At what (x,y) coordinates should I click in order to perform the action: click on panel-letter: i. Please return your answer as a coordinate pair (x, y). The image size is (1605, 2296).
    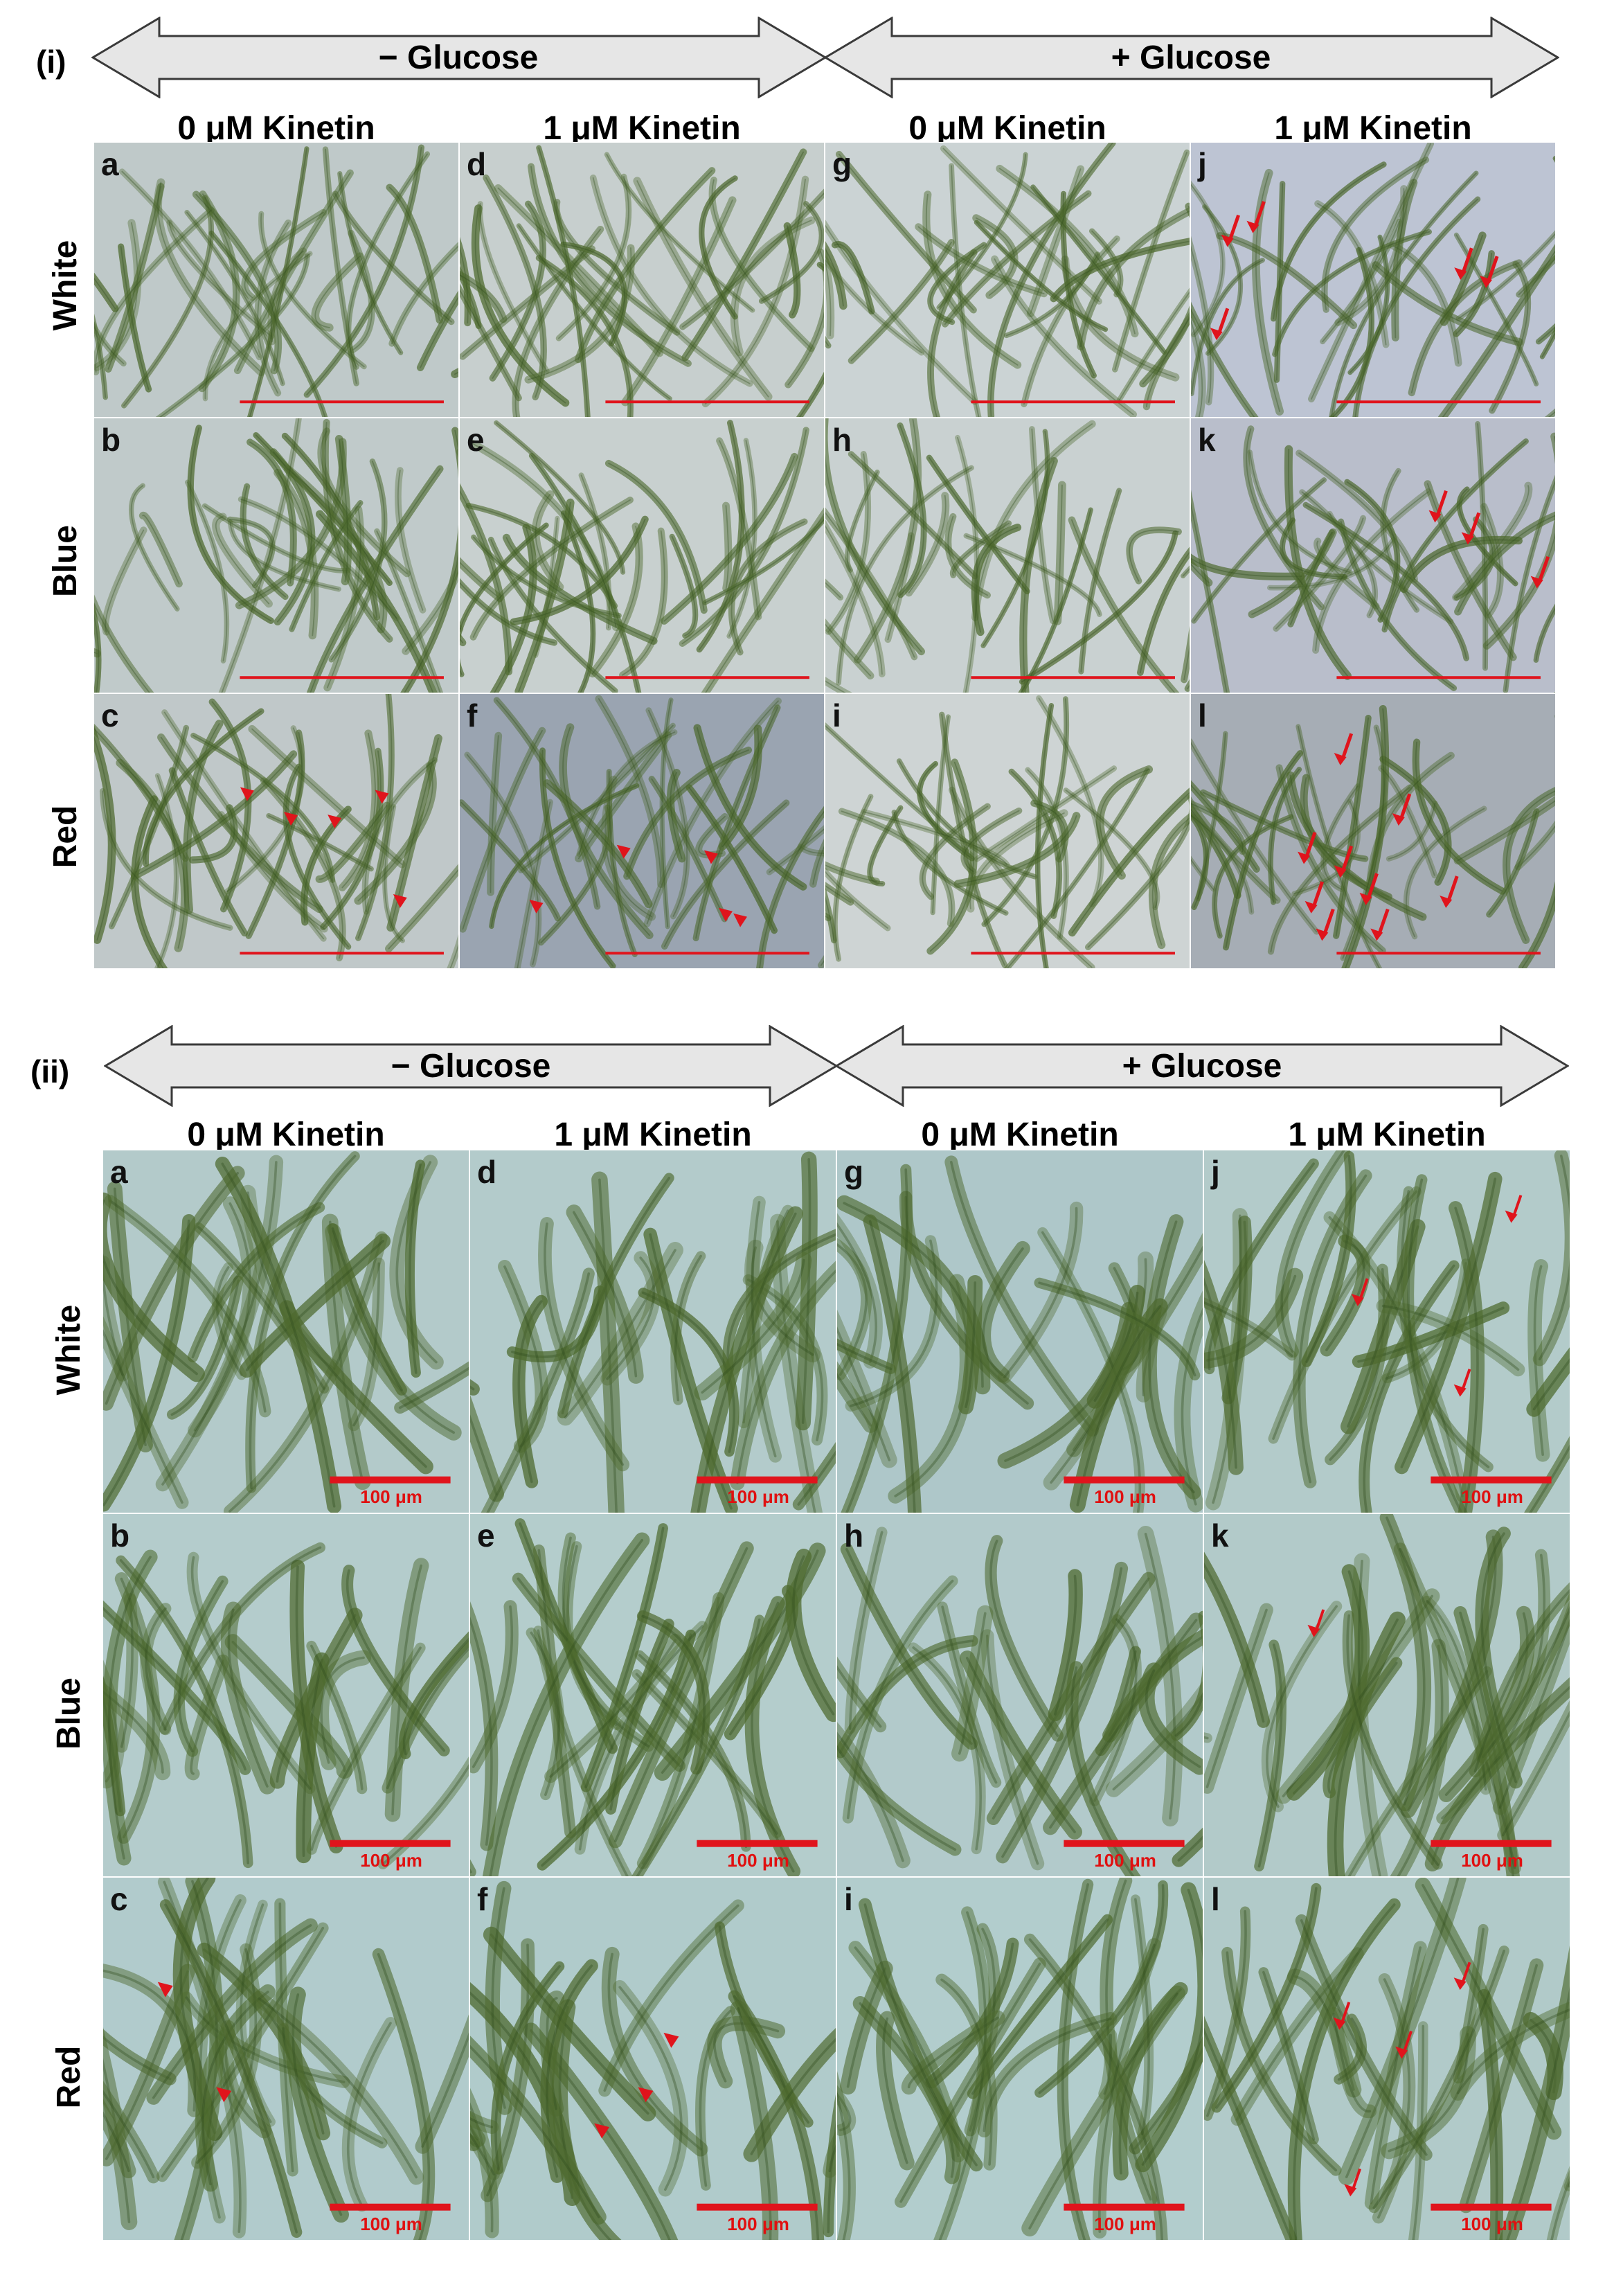
    Looking at the image, I should click on (849, 1899).